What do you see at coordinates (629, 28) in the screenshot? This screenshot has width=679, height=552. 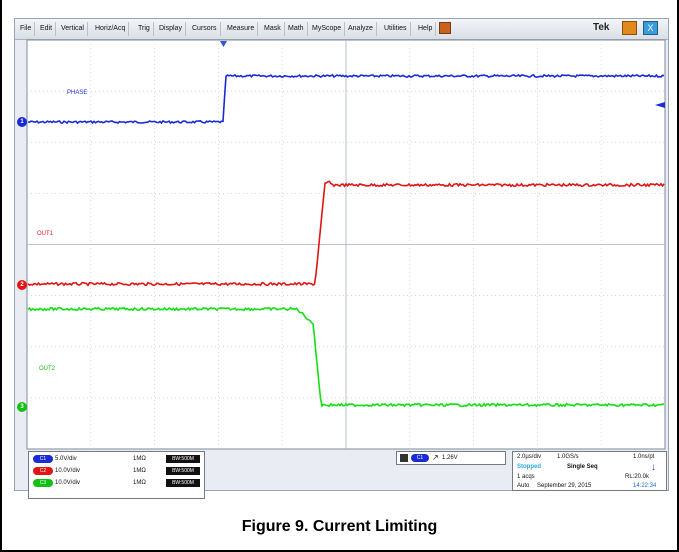 I see `minimize-icon` at bounding box center [629, 28].